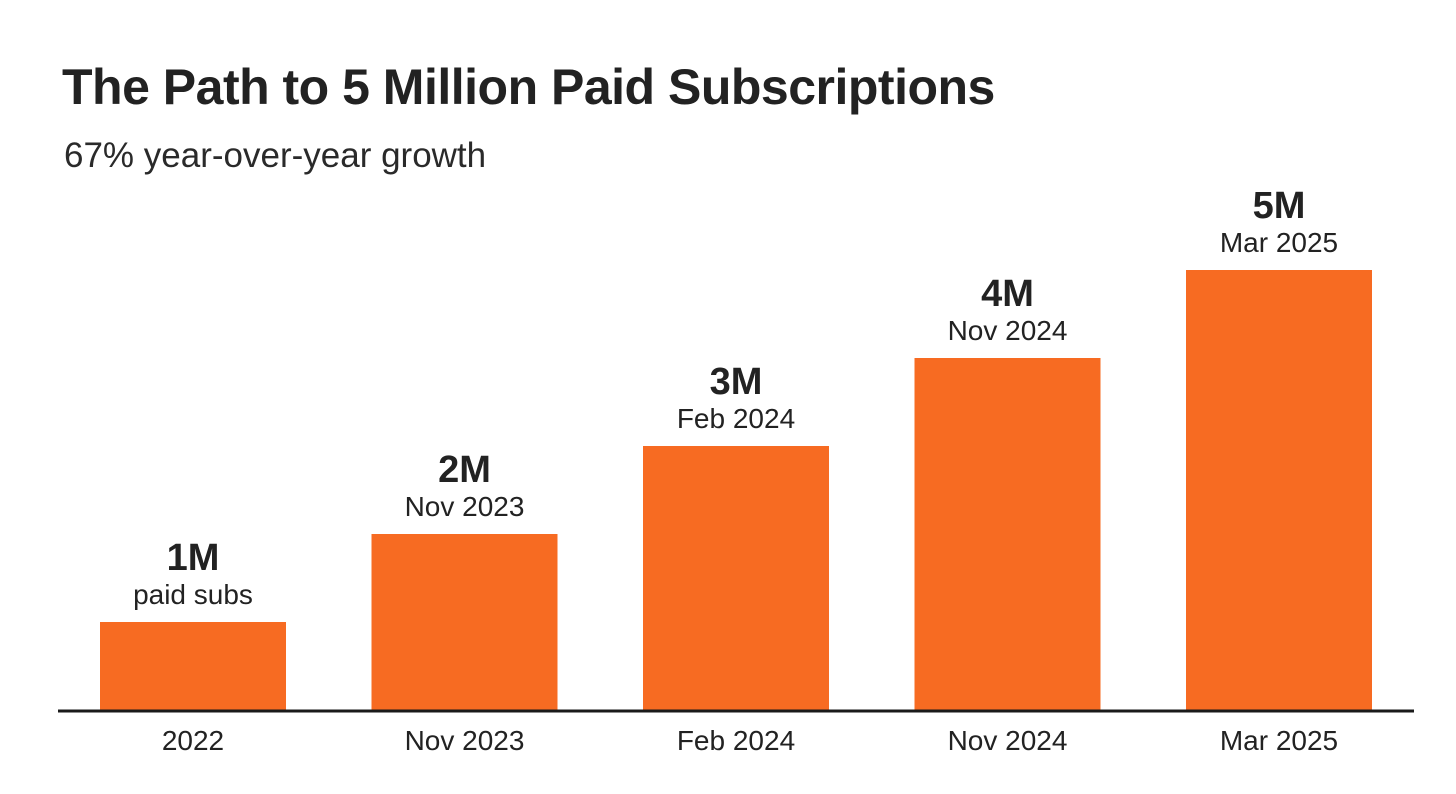 This screenshot has width=1456, height=794. I want to click on bar-caption-label: Nov 2023, so click(465, 506).